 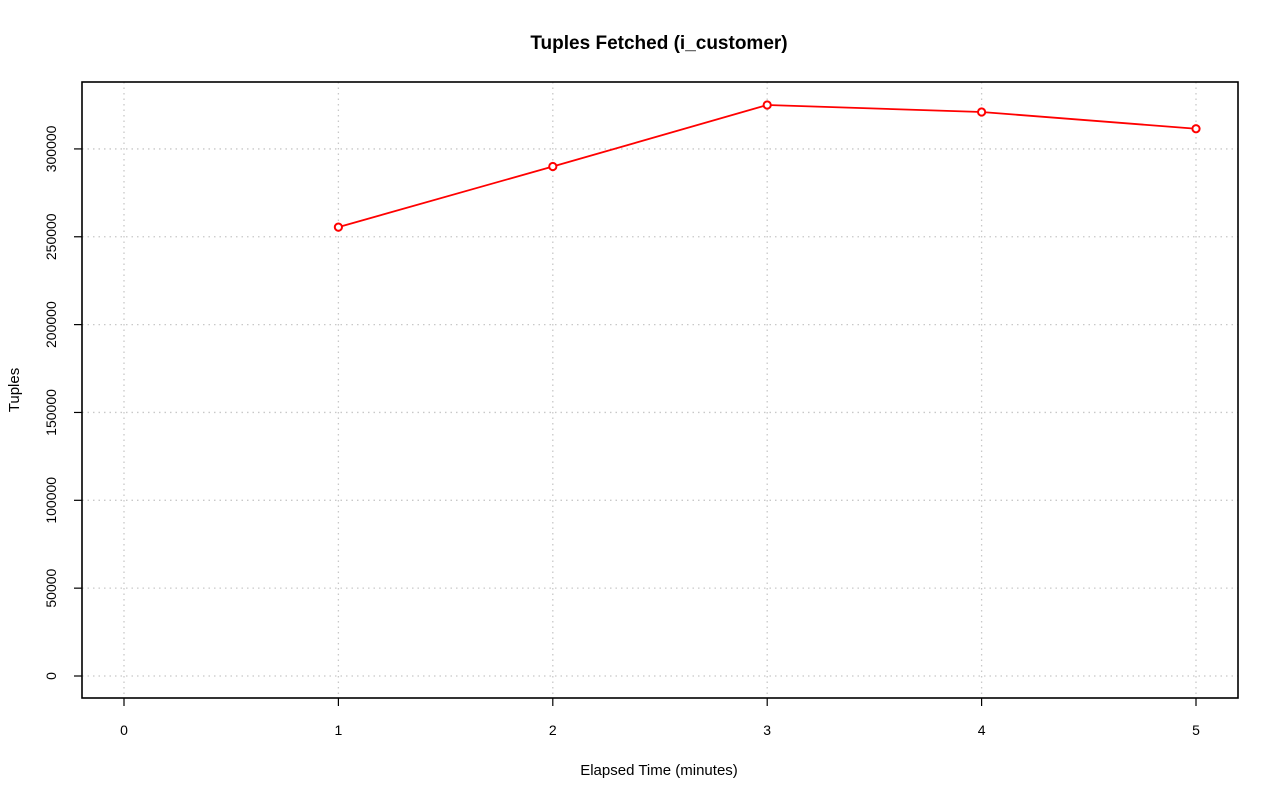 I want to click on x-axis: 0 1 2 3 4 5, so click(x=660, y=718).